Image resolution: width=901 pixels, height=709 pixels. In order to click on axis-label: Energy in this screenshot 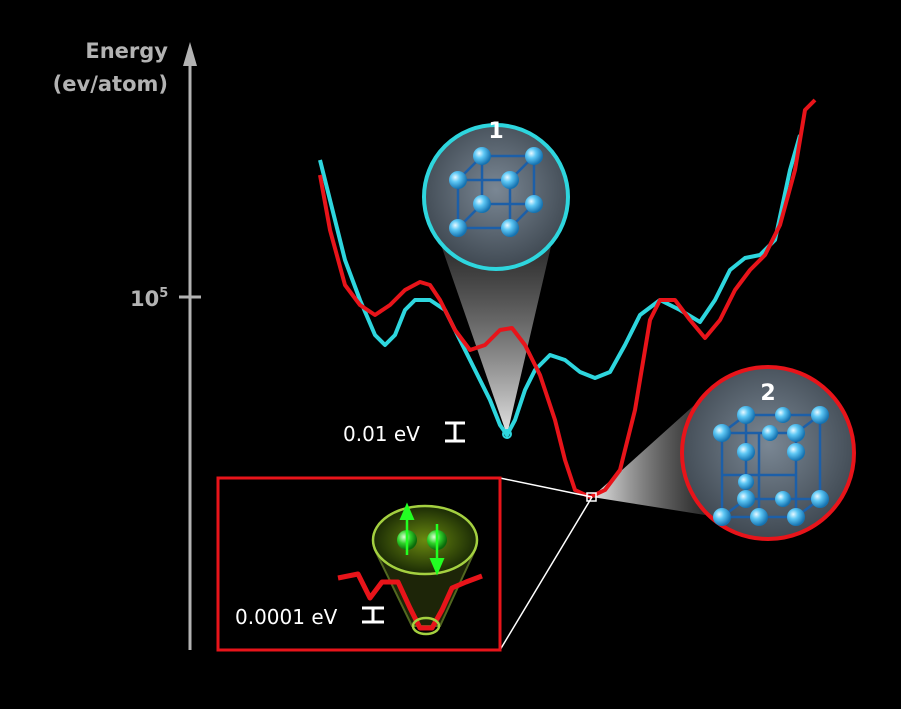, I will do `click(126, 51)`.